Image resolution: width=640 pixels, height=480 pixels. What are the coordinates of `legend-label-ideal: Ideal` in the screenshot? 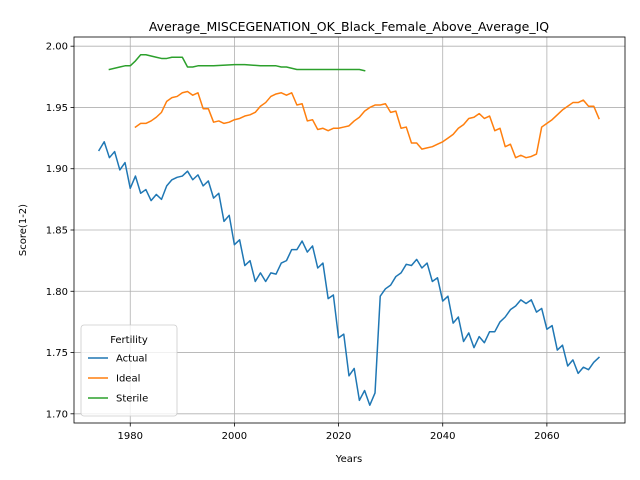 It's located at (128, 379).